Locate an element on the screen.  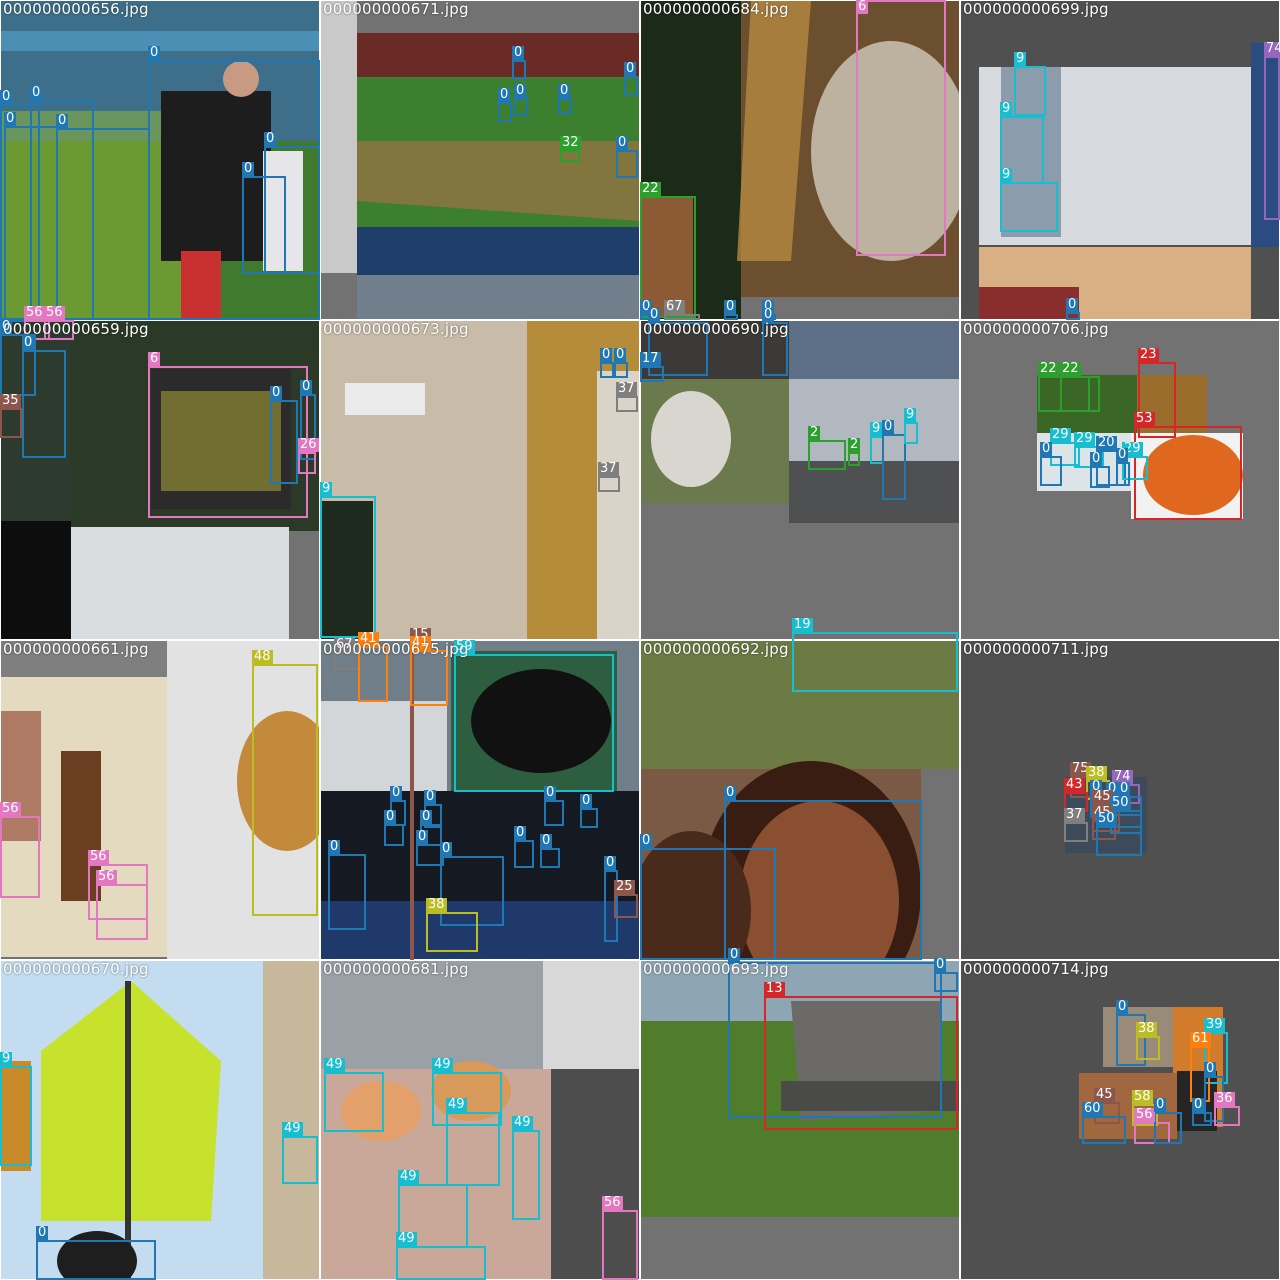
mosaic-tile: 000000000673.jpg is located at coordinates (480, 480).